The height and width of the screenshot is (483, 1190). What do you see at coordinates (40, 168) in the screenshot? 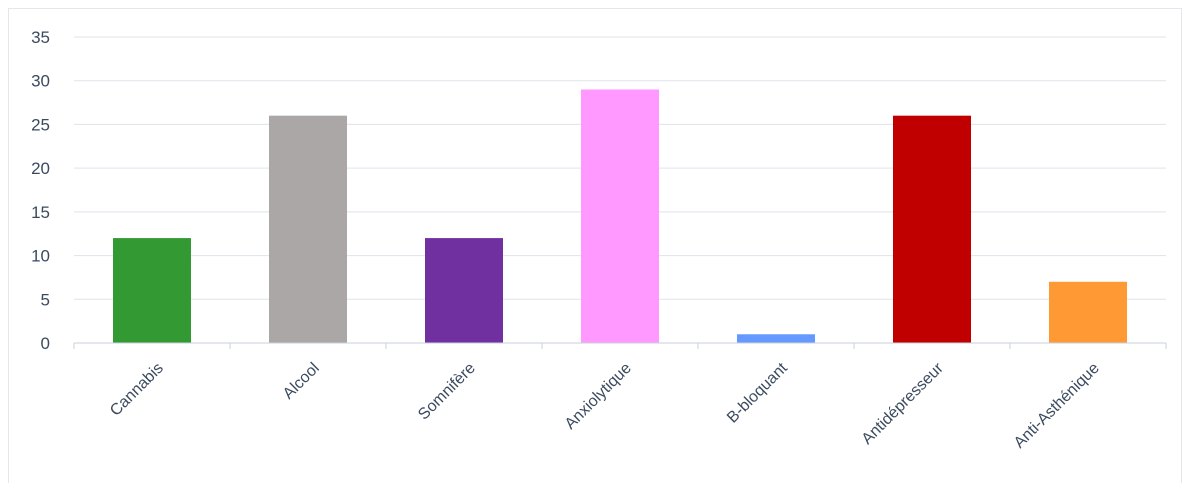
I see `y-tick-label: 20` at bounding box center [40, 168].